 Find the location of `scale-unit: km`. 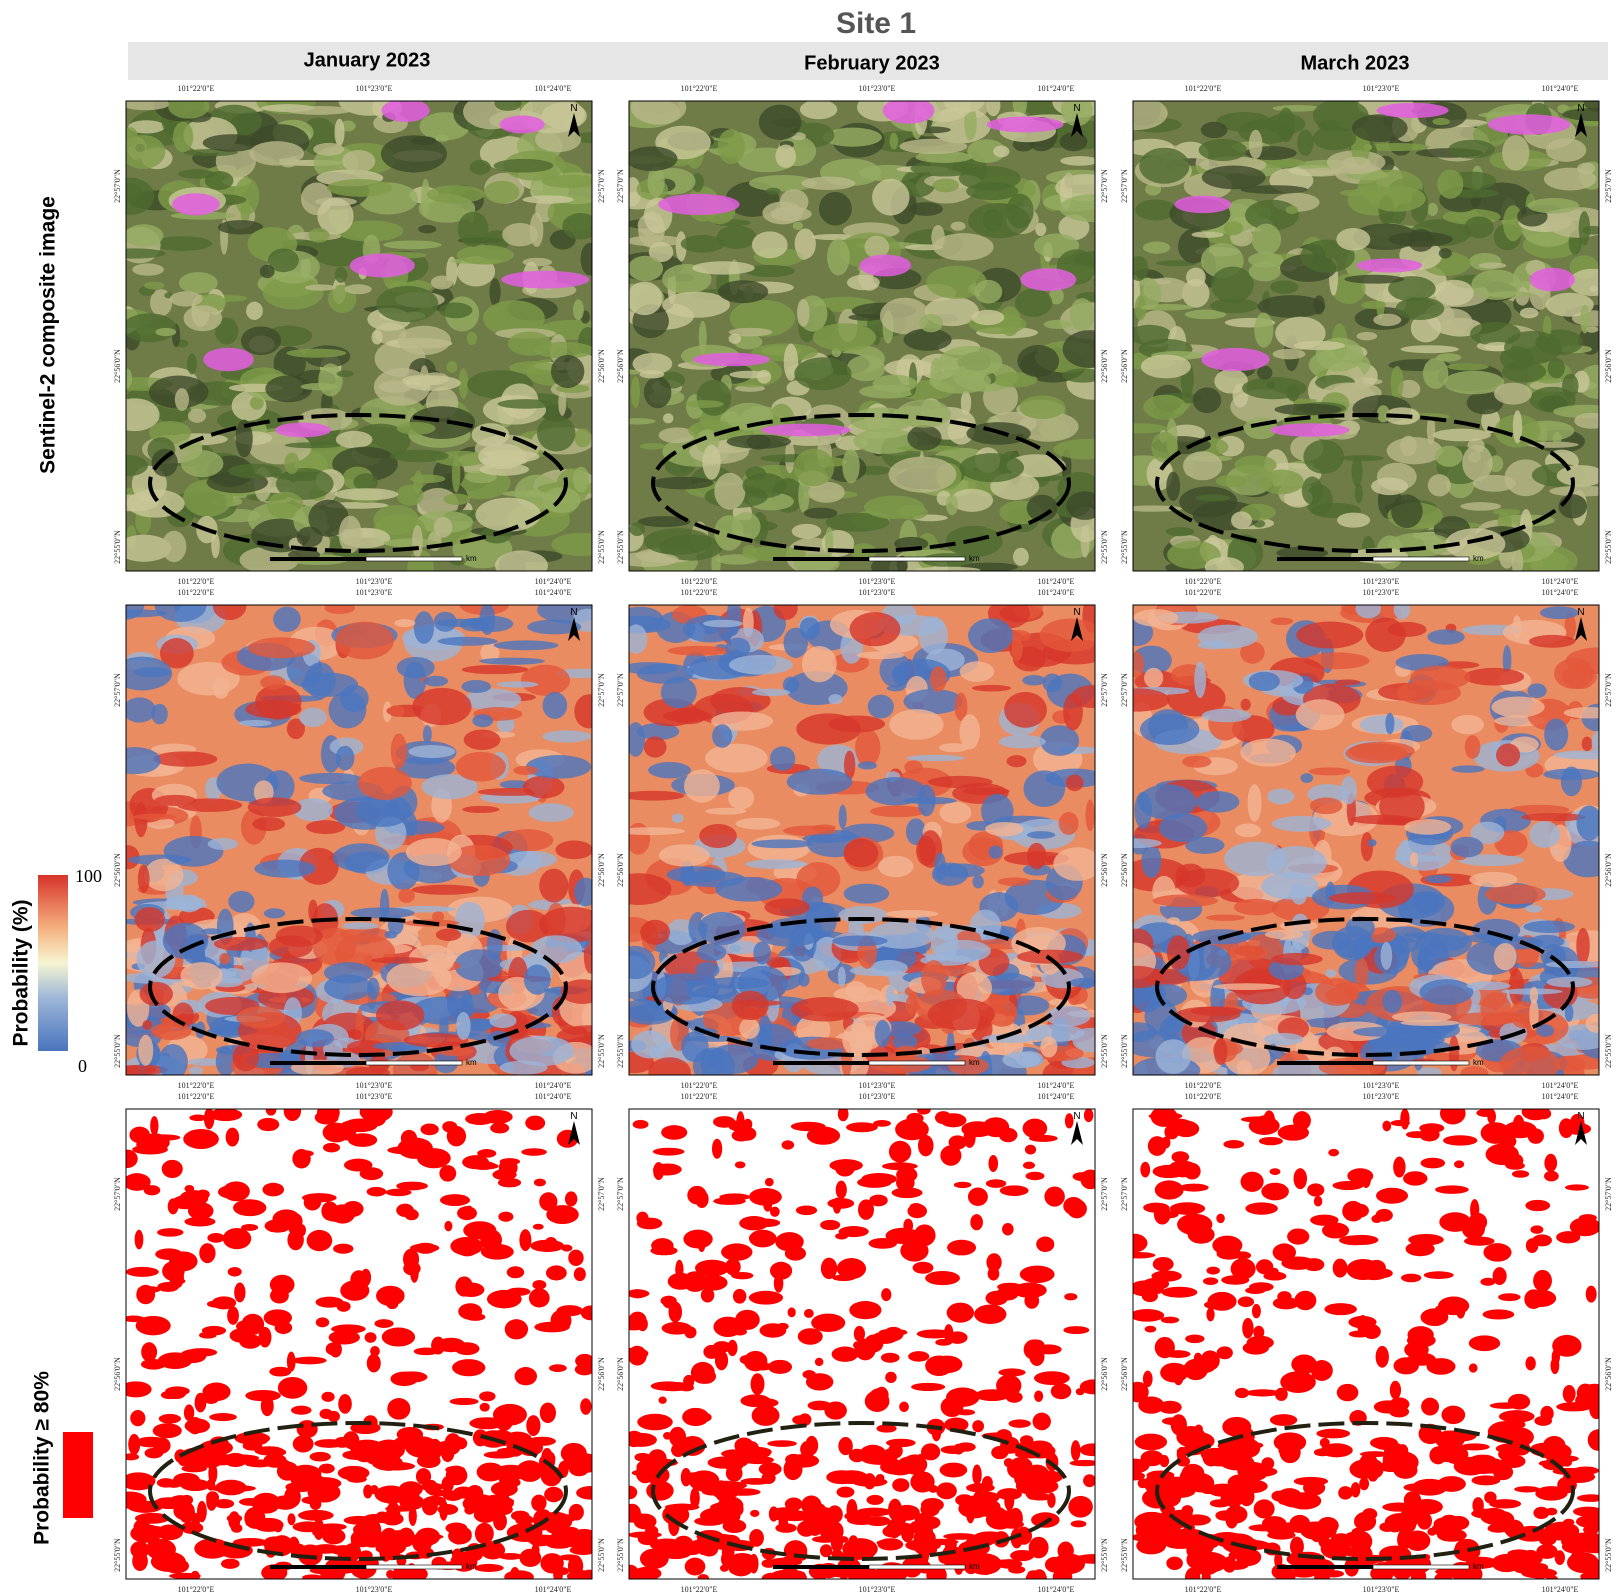

scale-unit: km is located at coordinates (1478, 558).